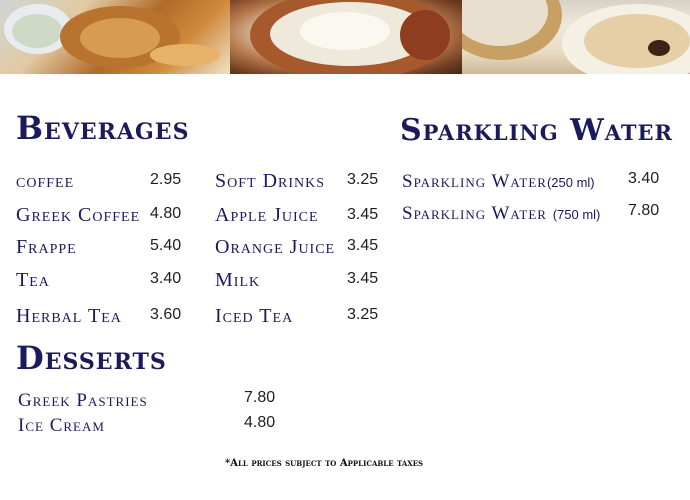 The image size is (690, 500). I want to click on food-photo-strip, so click(345, 37).